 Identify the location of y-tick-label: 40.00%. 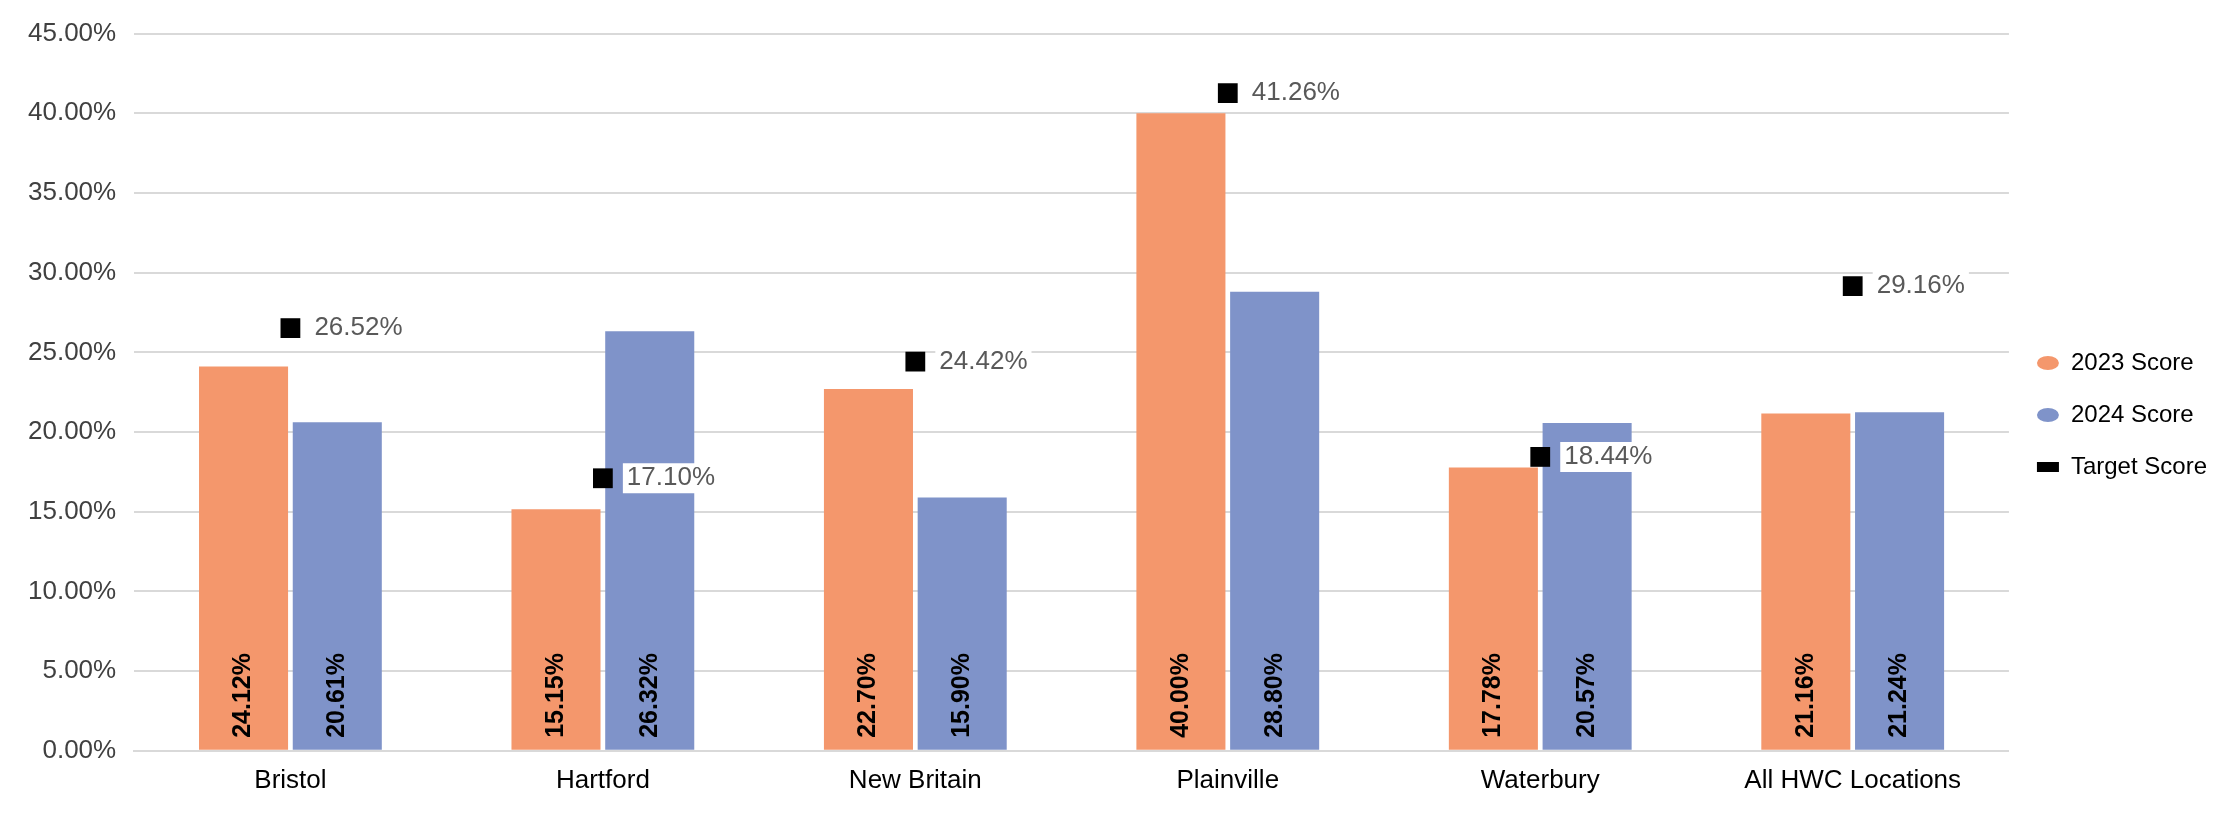
(72, 111).